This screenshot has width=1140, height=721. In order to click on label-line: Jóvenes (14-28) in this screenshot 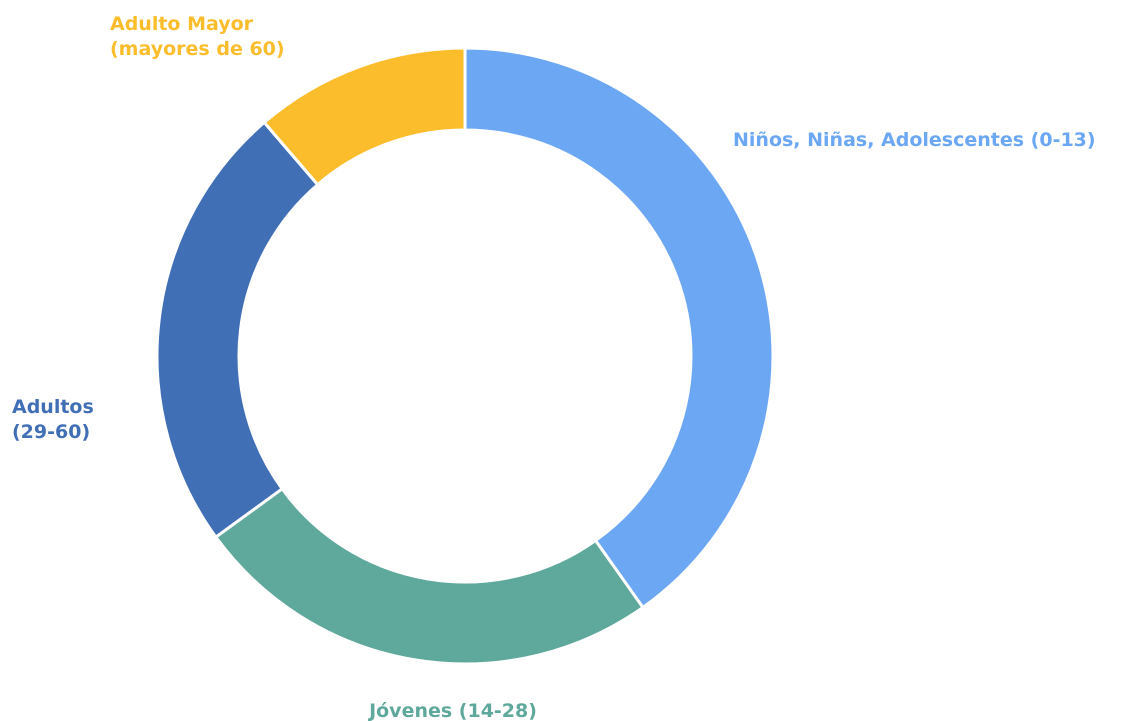, I will do `click(452, 710)`.